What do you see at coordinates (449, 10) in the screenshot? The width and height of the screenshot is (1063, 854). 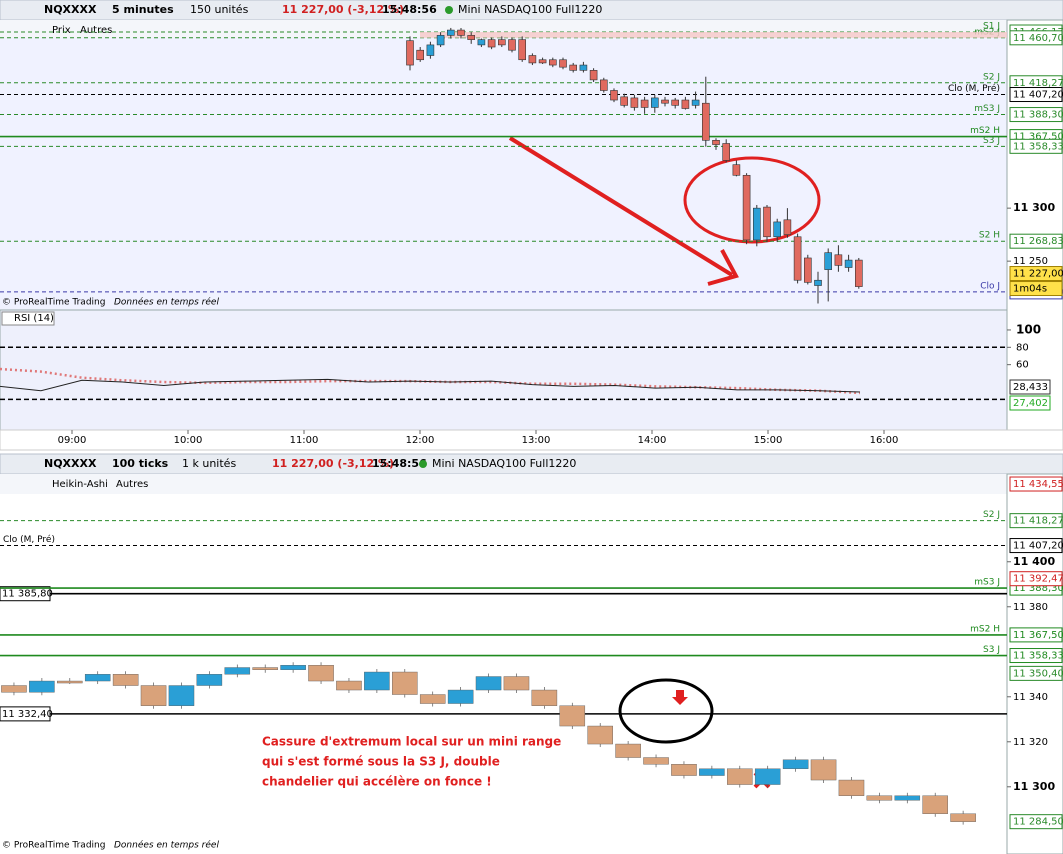 I see `status-dot` at bounding box center [449, 10].